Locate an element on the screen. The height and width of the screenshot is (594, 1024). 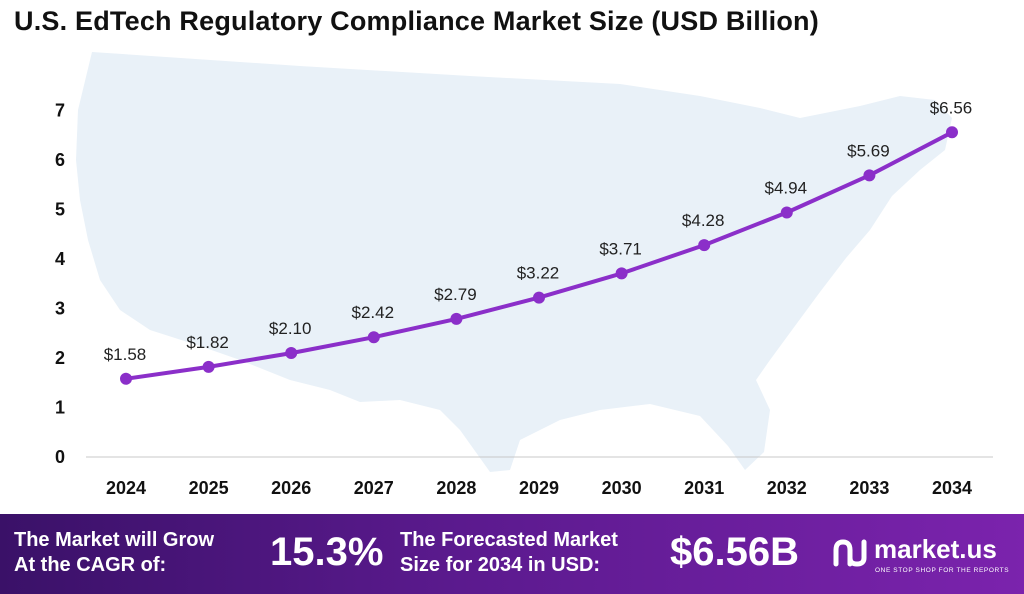
y-tick-label: 1 is located at coordinates (60, 408).